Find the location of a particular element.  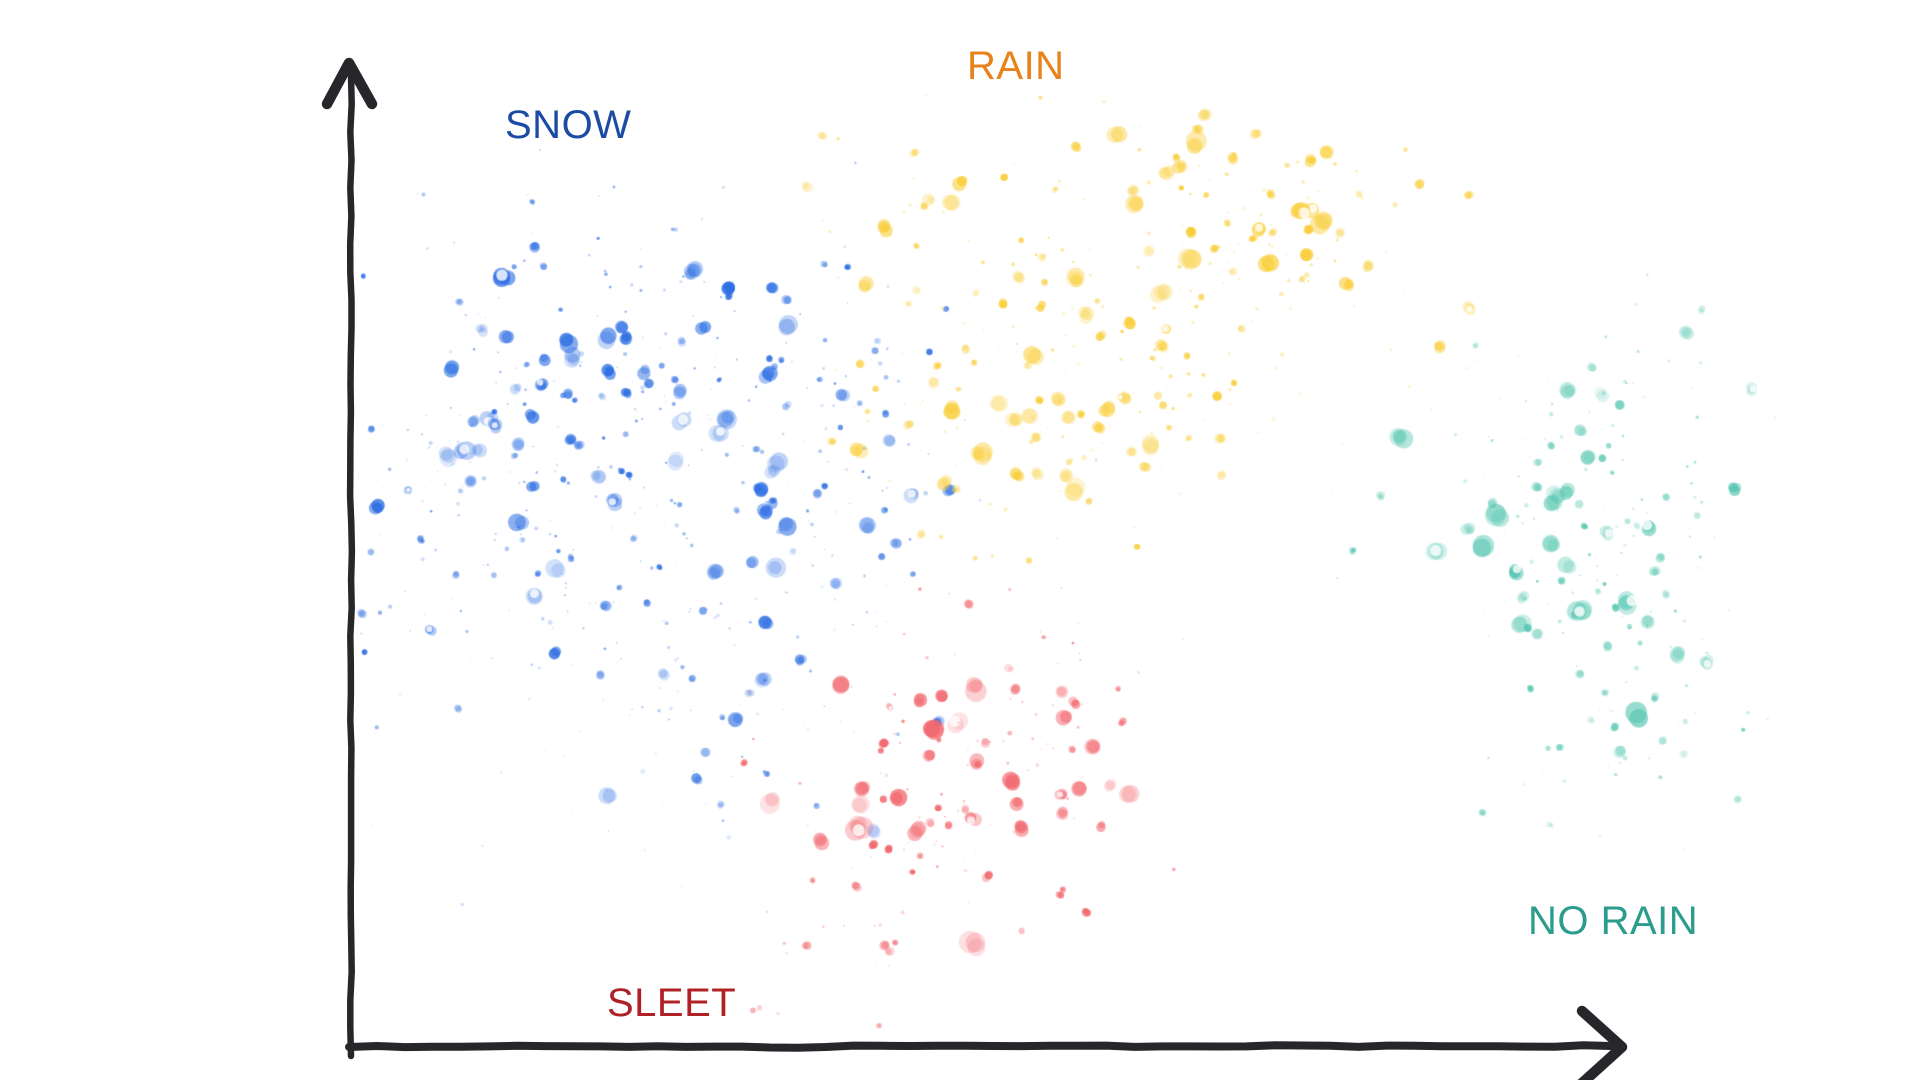

cluster-label-no-rain: NO RAIN is located at coordinates (1613, 921).